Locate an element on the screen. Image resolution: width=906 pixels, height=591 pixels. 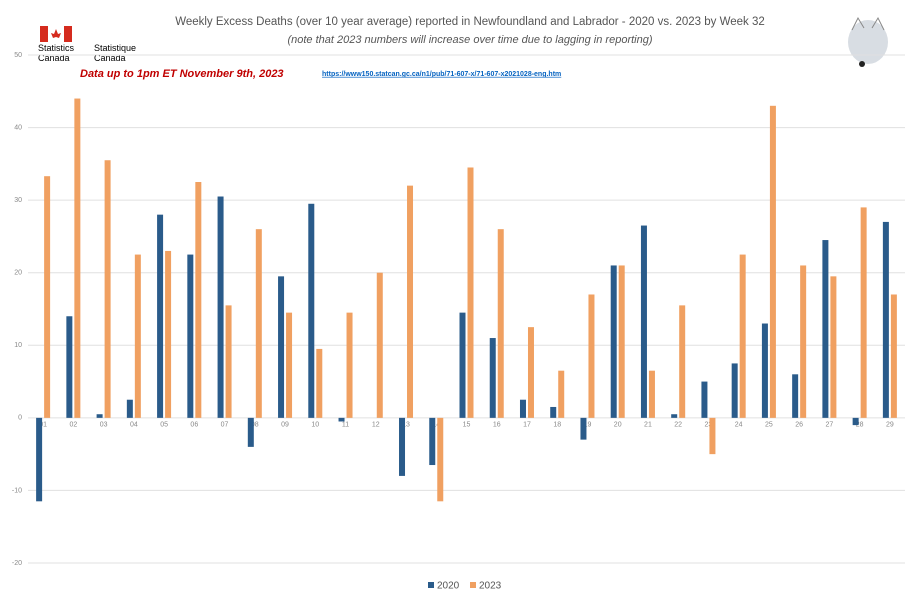
annotation: Data up to 1pm ET November 9th, 2023 is located at coordinates (182, 74).